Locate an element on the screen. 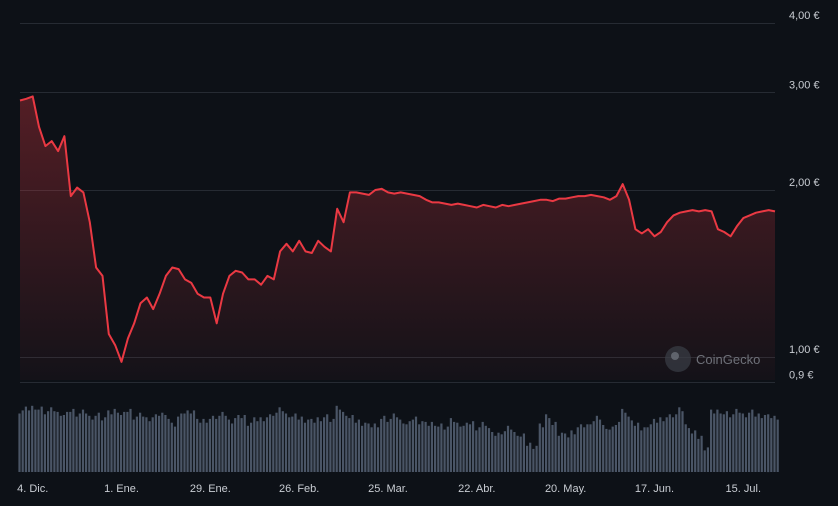 This screenshot has width=838, height=506. x-tick-label: 20. May. is located at coordinates (565, 489).